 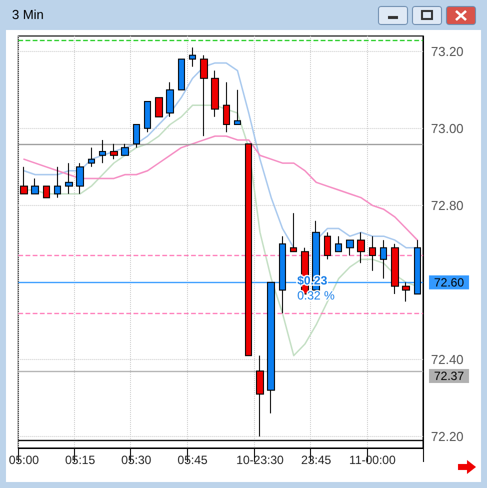 I want to click on x-tick-label: 05:30, so click(x=136, y=460).